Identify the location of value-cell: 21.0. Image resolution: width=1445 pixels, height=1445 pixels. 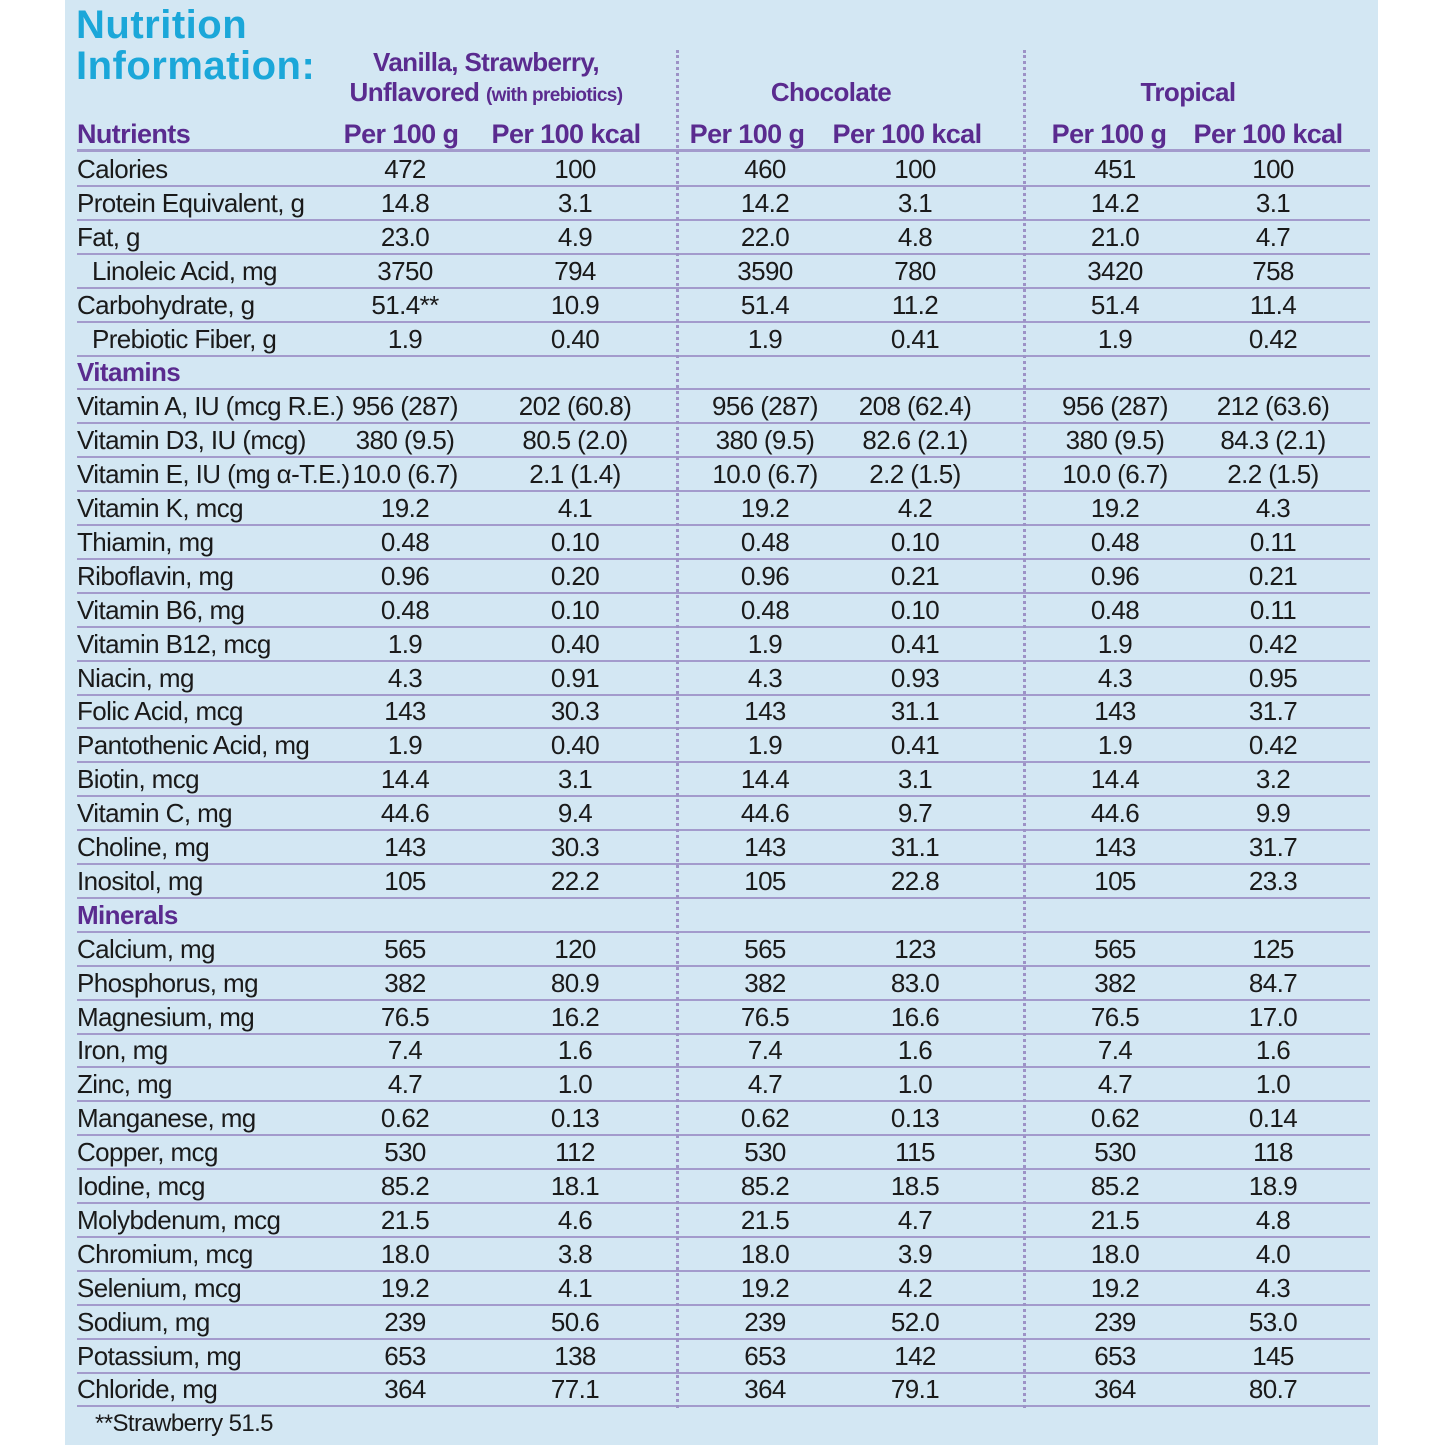
(1115, 236).